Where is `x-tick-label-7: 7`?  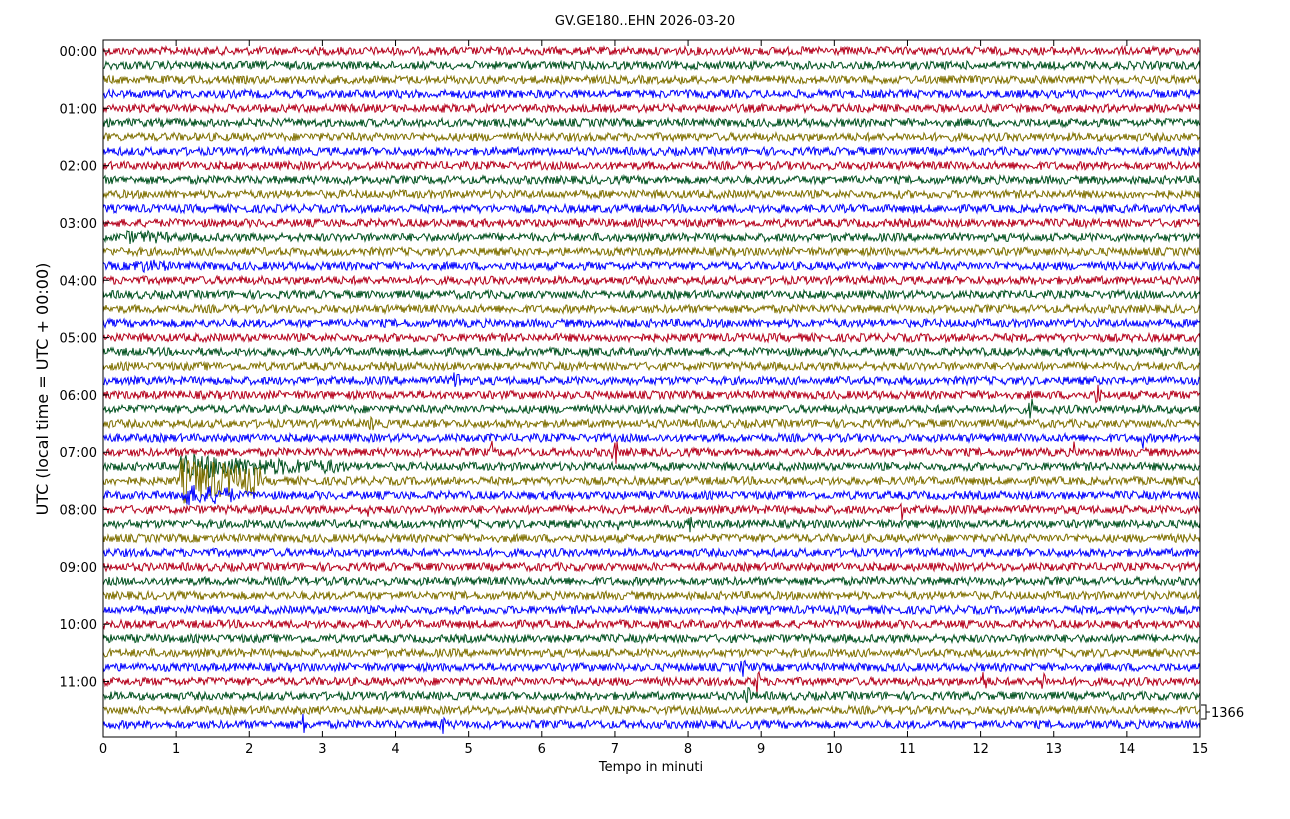
x-tick-label-7: 7 is located at coordinates (615, 749).